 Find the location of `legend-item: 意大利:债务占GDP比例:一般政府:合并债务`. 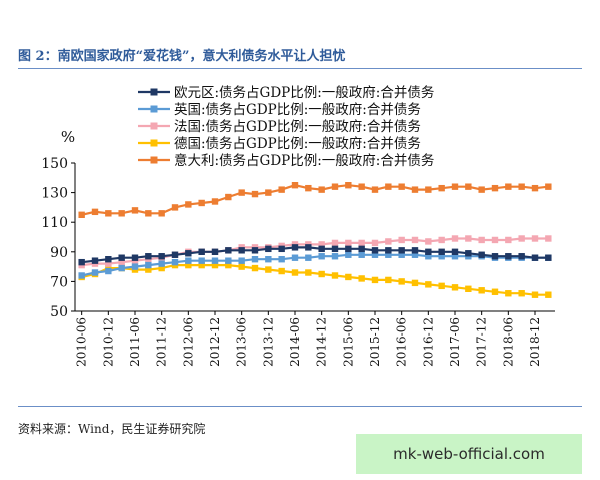

legend-item: 意大利:债务占GDP比例:一般政府:合并债务 is located at coordinates (286, 160).